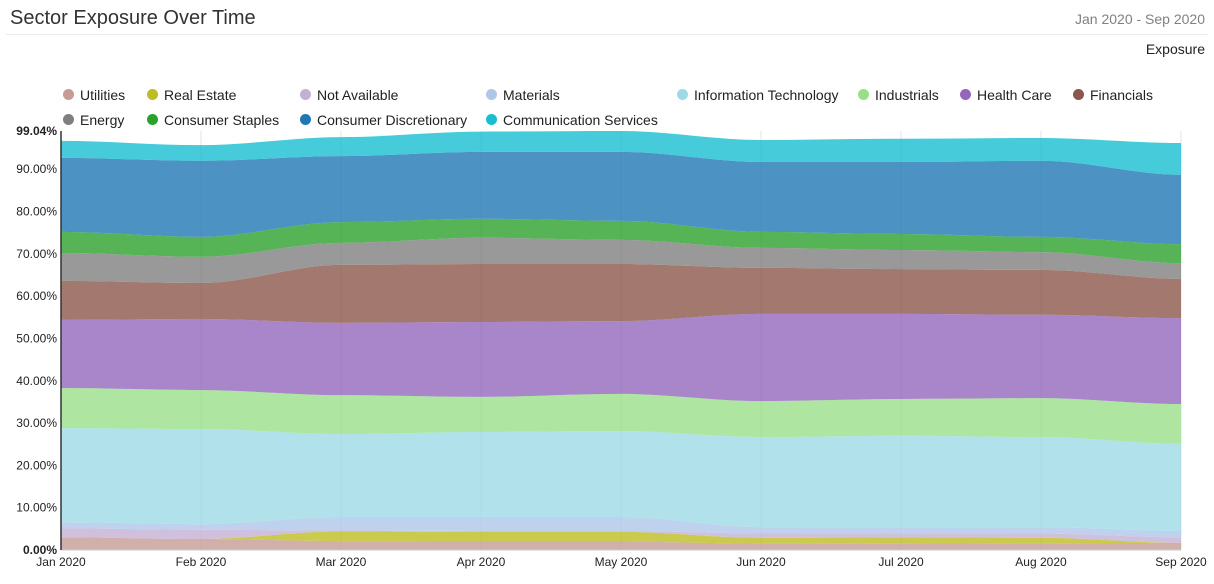  What do you see at coordinates (36, 381) in the screenshot?
I see `y-tick-label: 40.00%` at bounding box center [36, 381].